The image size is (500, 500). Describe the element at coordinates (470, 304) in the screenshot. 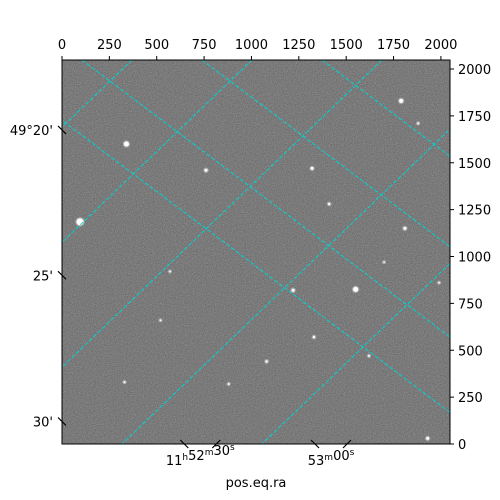

I see `y-tick-label: 750` at that location.